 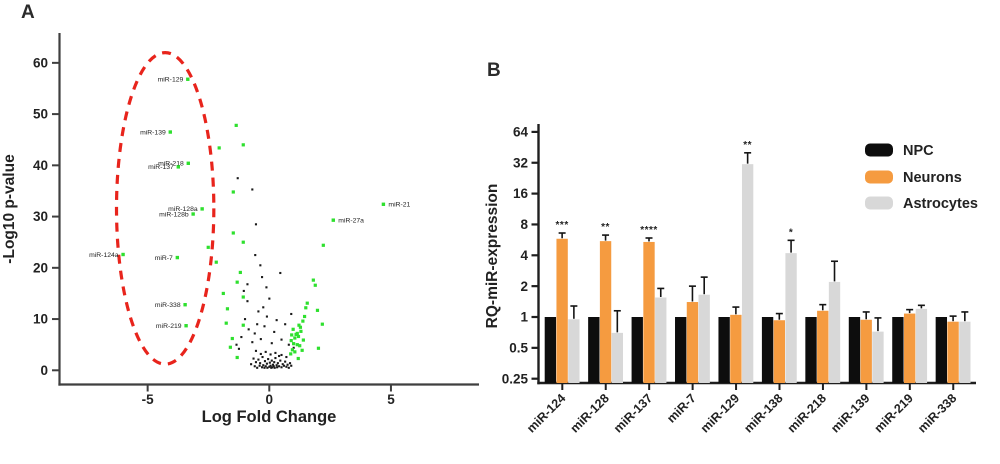 What do you see at coordinates (171, 164) in the screenshot?
I see `mirna-point-label: miR-218` at bounding box center [171, 164].